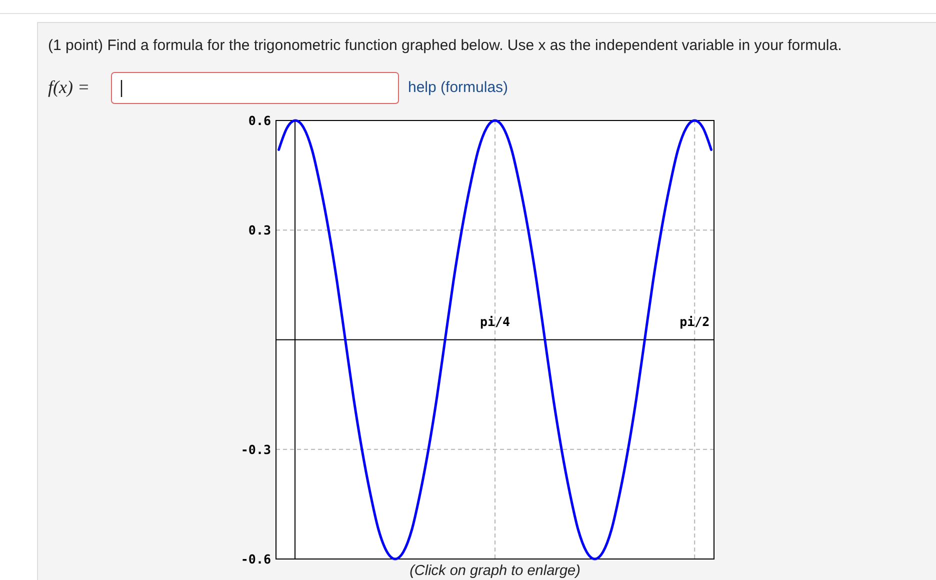 This screenshot has width=936, height=580. Describe the element at coordinates (695, 321) in the screenshot. I see `x-tick-label: pi/2` at that location.